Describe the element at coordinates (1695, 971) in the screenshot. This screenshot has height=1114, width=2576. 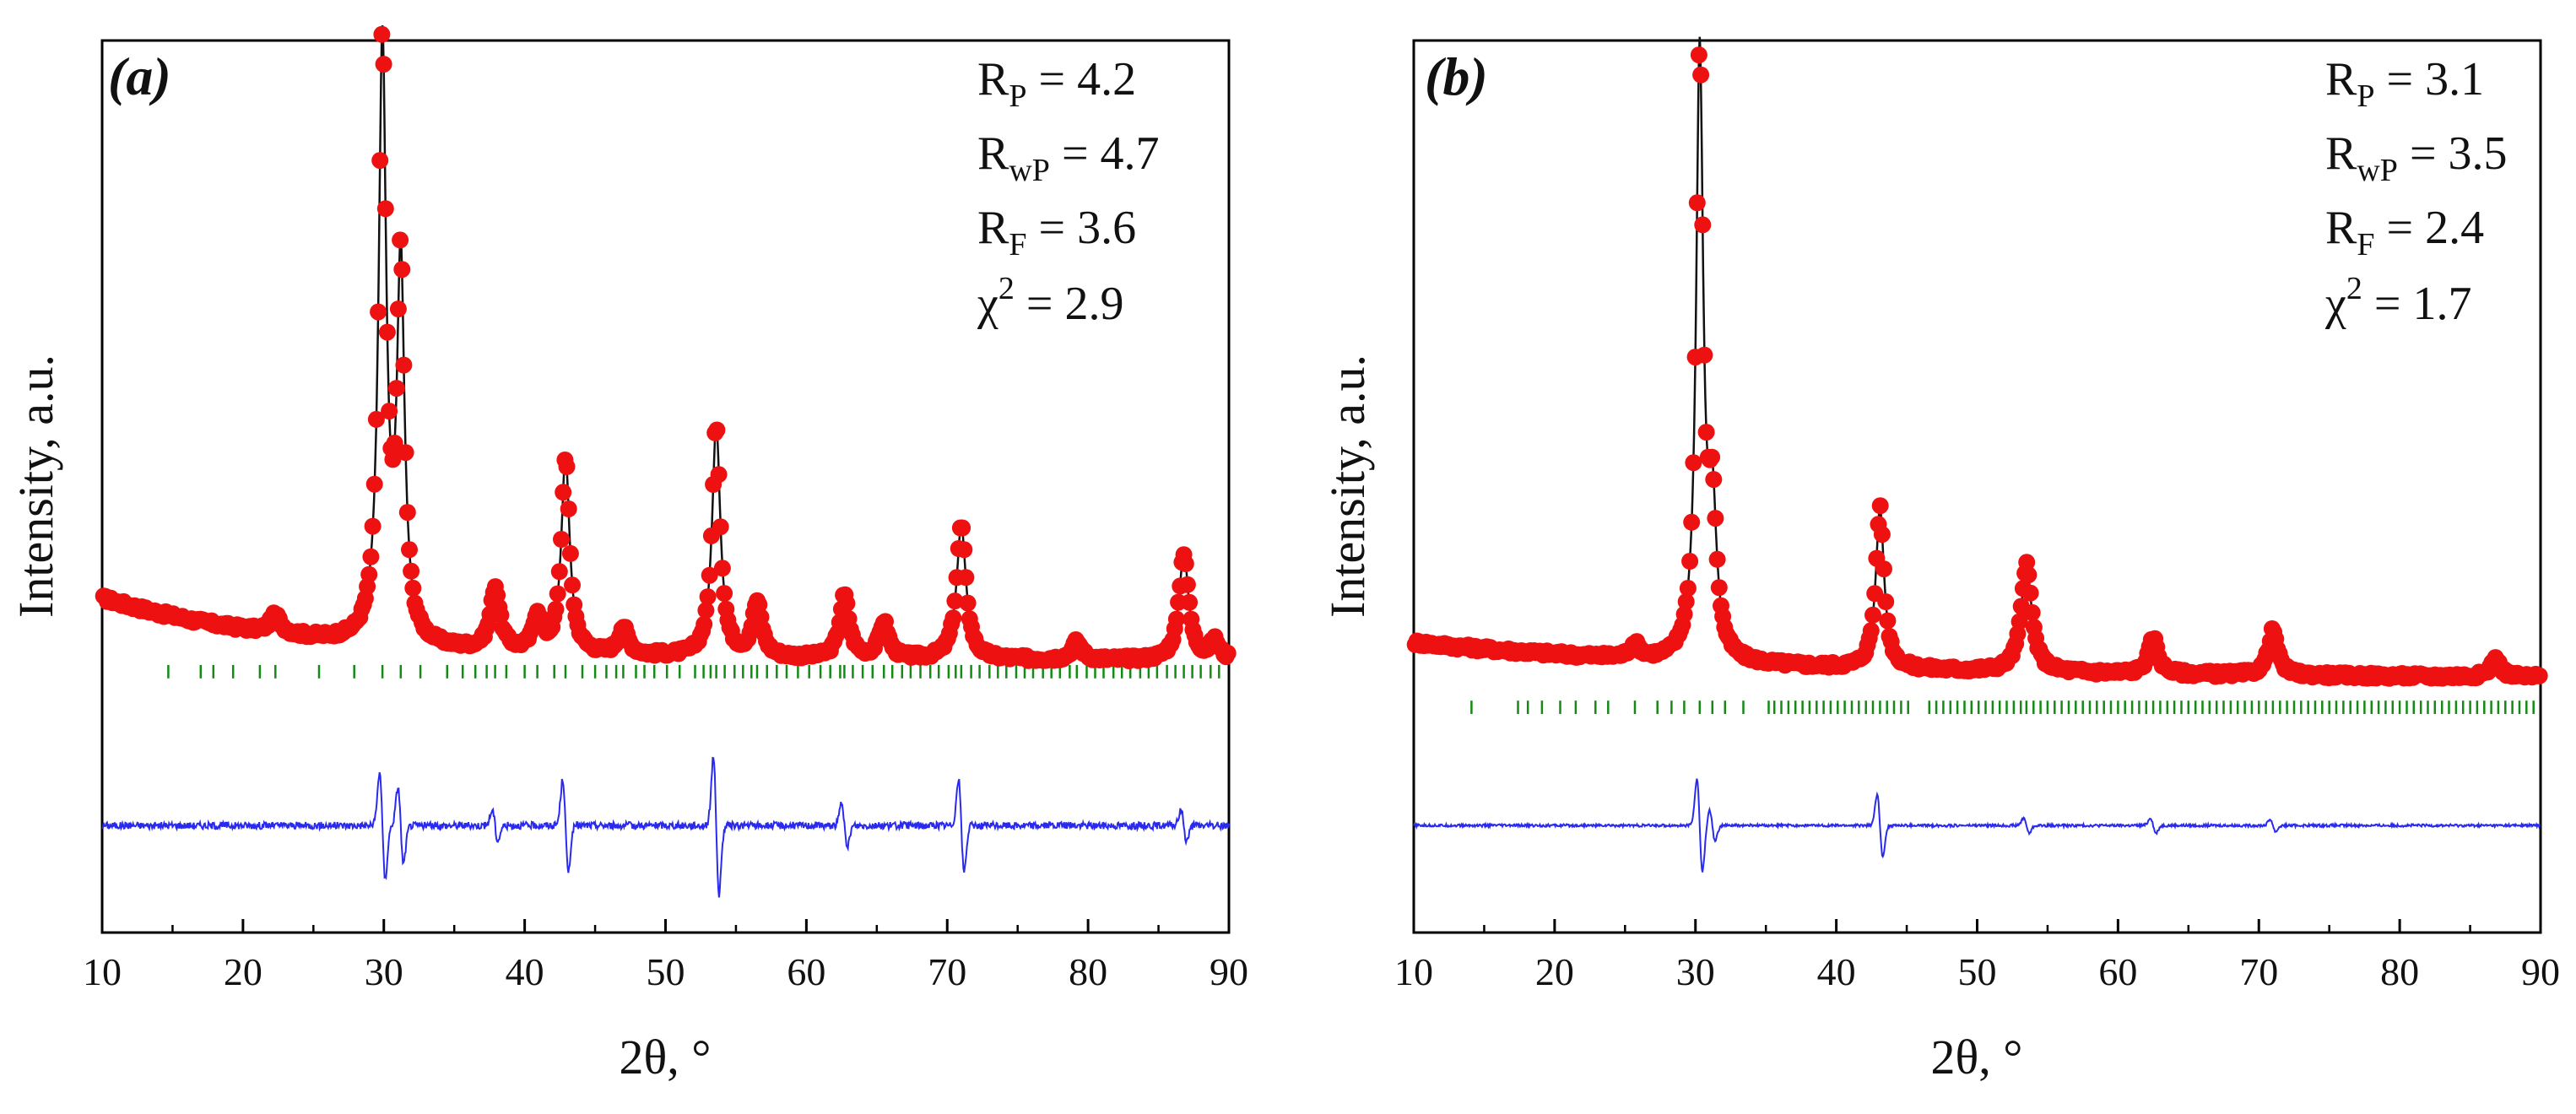
I see `x-tick-label: 30` at that location.